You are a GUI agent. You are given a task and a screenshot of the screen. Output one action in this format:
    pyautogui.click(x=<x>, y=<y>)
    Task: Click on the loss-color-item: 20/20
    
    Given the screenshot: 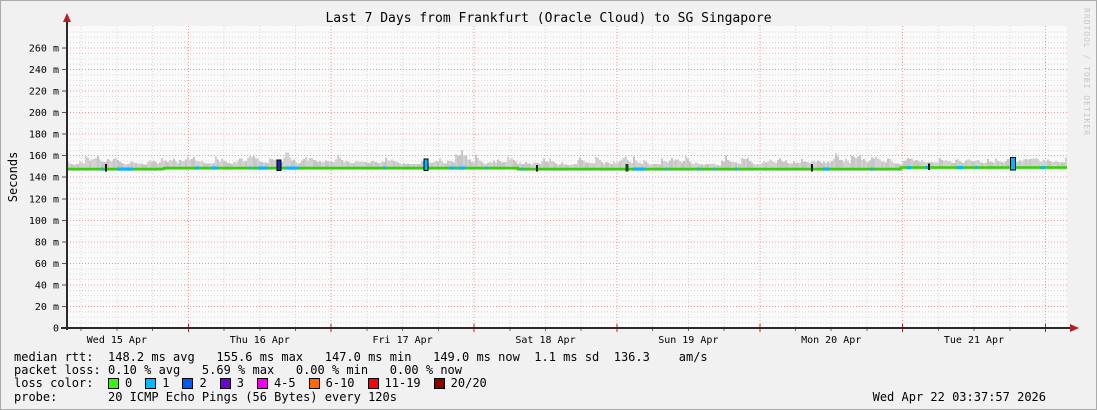 What is the action you would take?
    pyautogui.click(x=460, y=383)
    